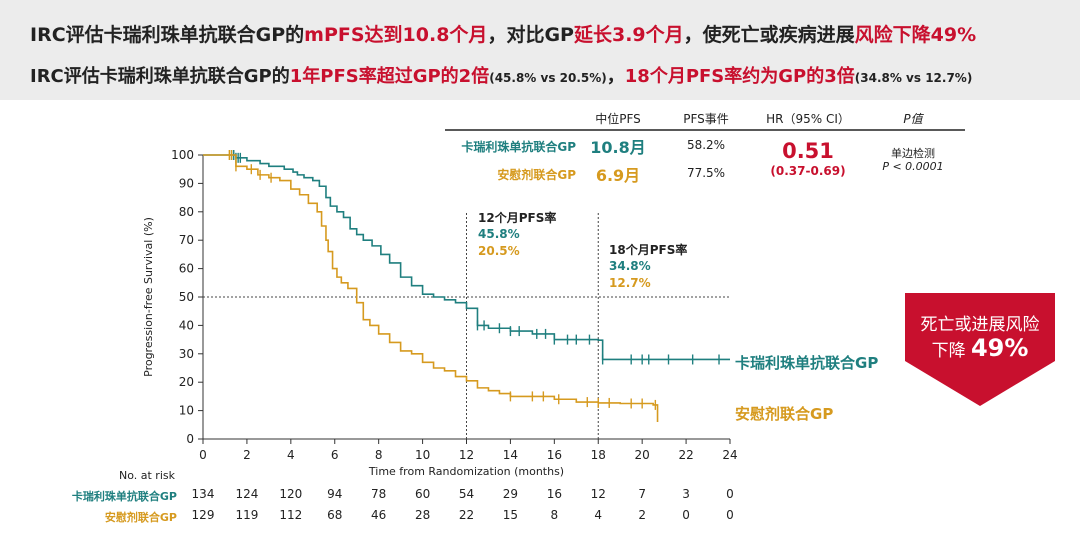 The width and height of the screenshot is (1080, 534). I want to click on risk-count-arm1: 60, so click(422, 494).